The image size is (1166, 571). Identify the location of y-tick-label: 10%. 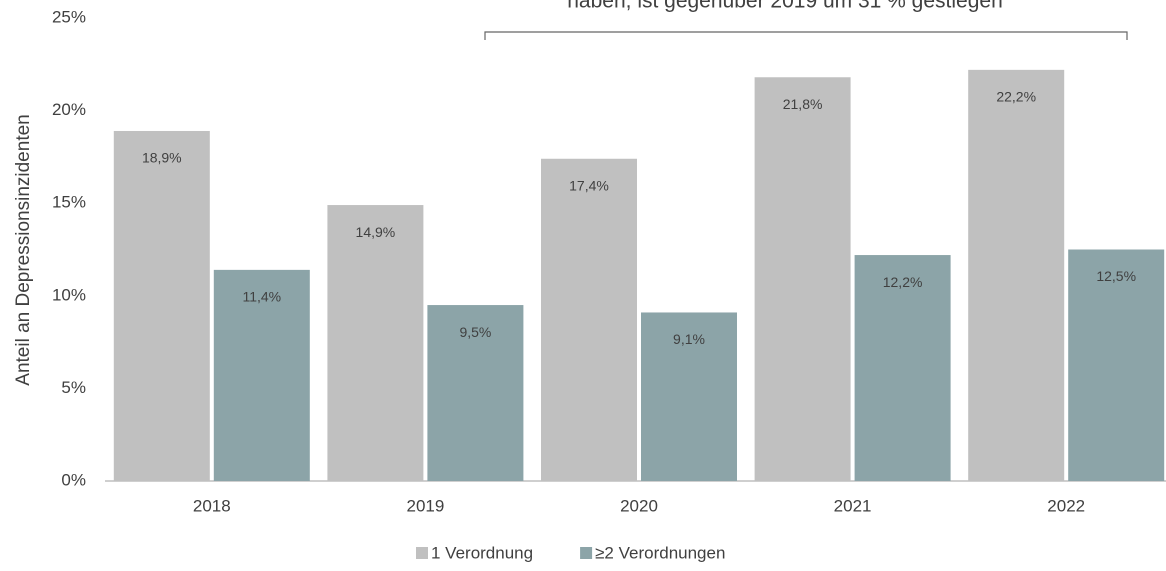
(69, 294).